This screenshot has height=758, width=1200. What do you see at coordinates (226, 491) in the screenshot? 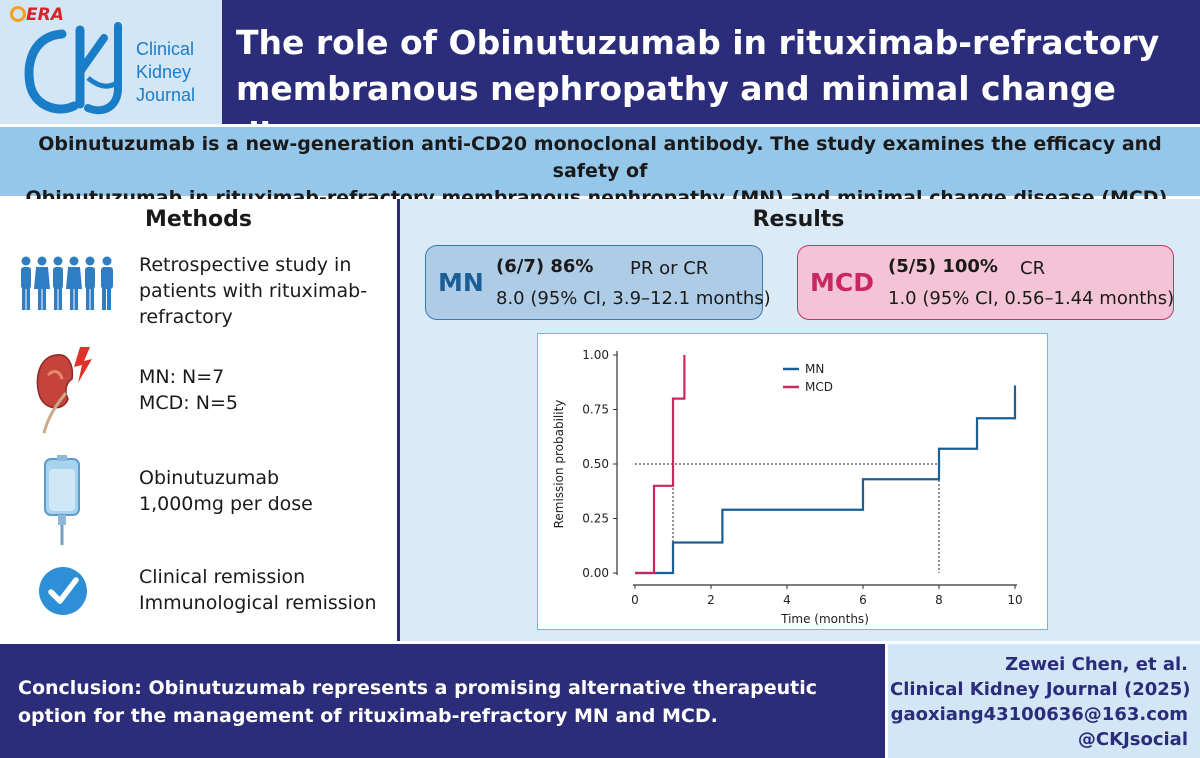
I see `methods-item-dose: Obinutuzumab 1,000mg per dose` at bounding box center [226, 491].